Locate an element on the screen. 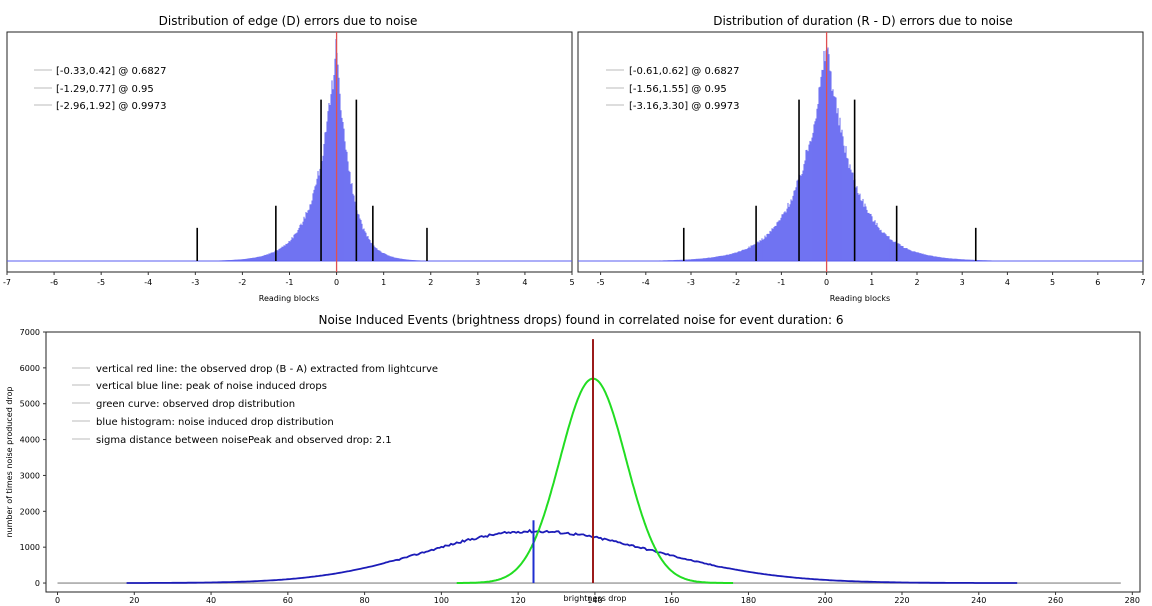 The image size is (1152, 606). legend-item-0: [-0.61,0.62] @ 0.6827 is located at coordinates (684, 71).